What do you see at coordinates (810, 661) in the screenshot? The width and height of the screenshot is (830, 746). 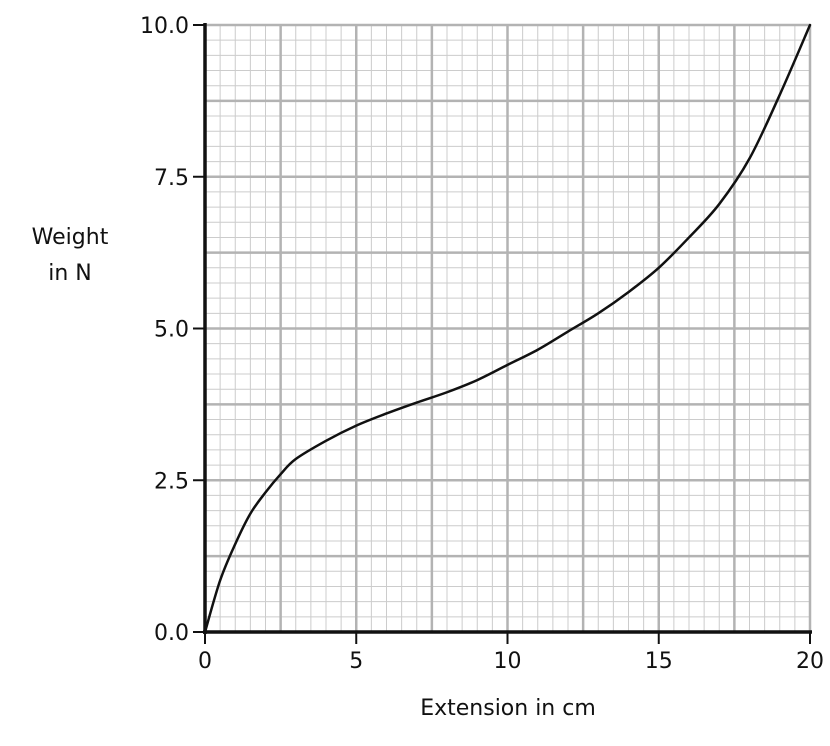 I see `x-tick-label: 20` at bounding box center [810, 661].